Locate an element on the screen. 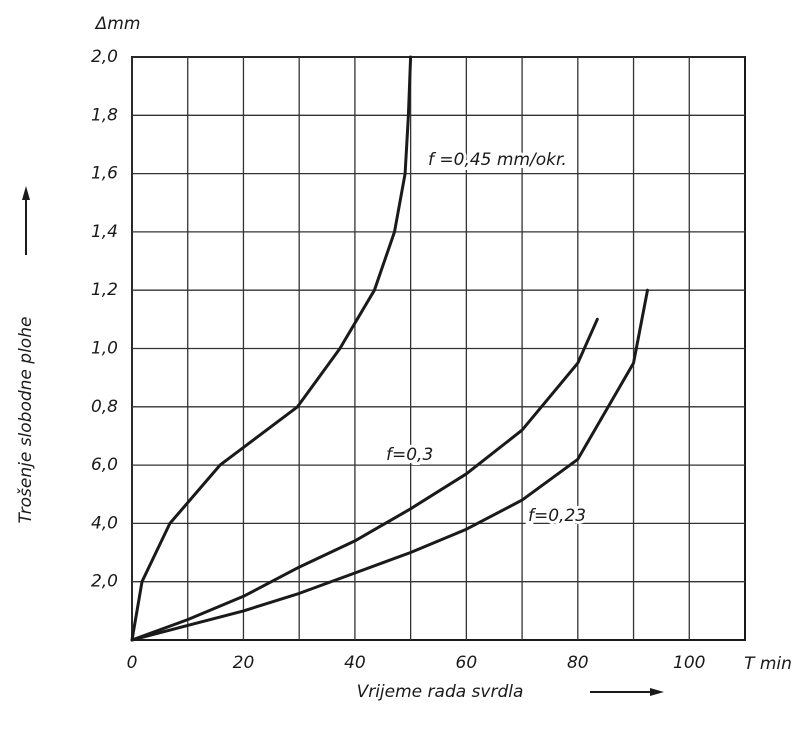 This screenshot has height=733, width=805. y-tick-label: 0,8 is located at coordinates (104, 407).